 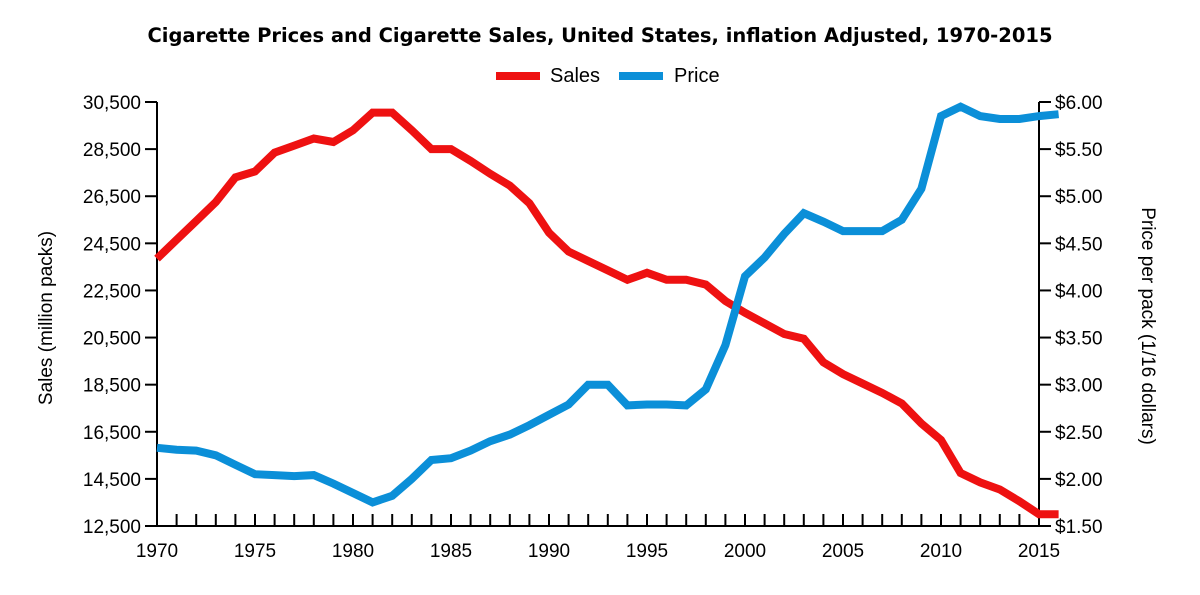 What do you see at coordinates (112, 480) in the screenshot?
I see `y-tick-label: 14,500` at bounding box center [112, 480].